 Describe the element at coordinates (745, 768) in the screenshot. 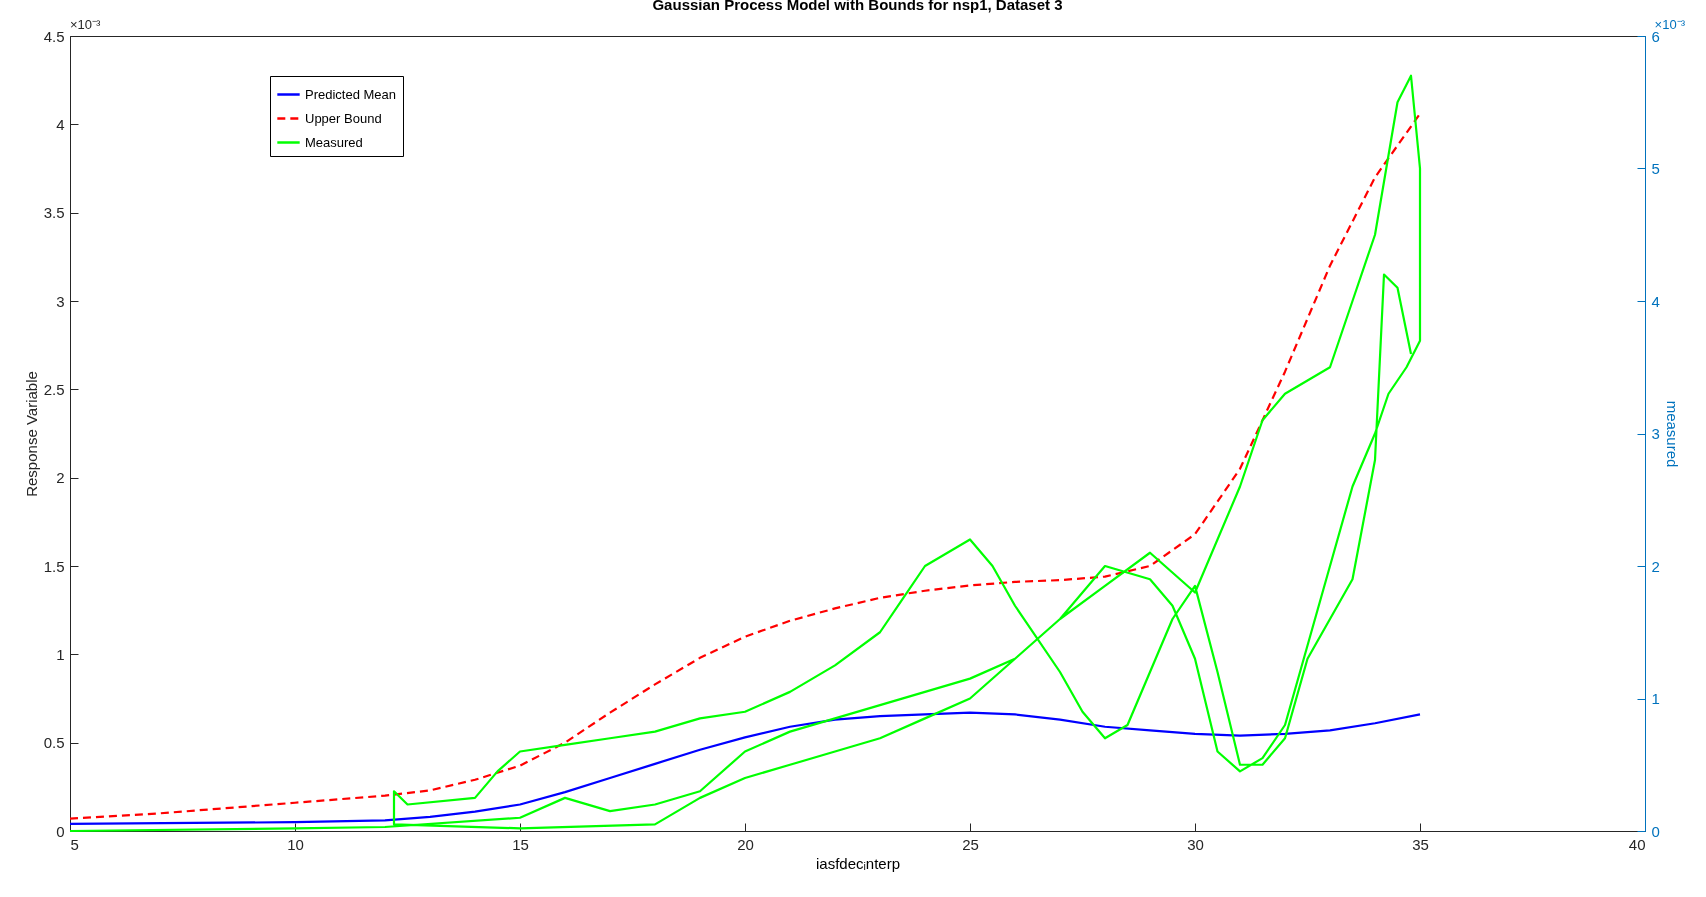

I see `line-series` at that location.